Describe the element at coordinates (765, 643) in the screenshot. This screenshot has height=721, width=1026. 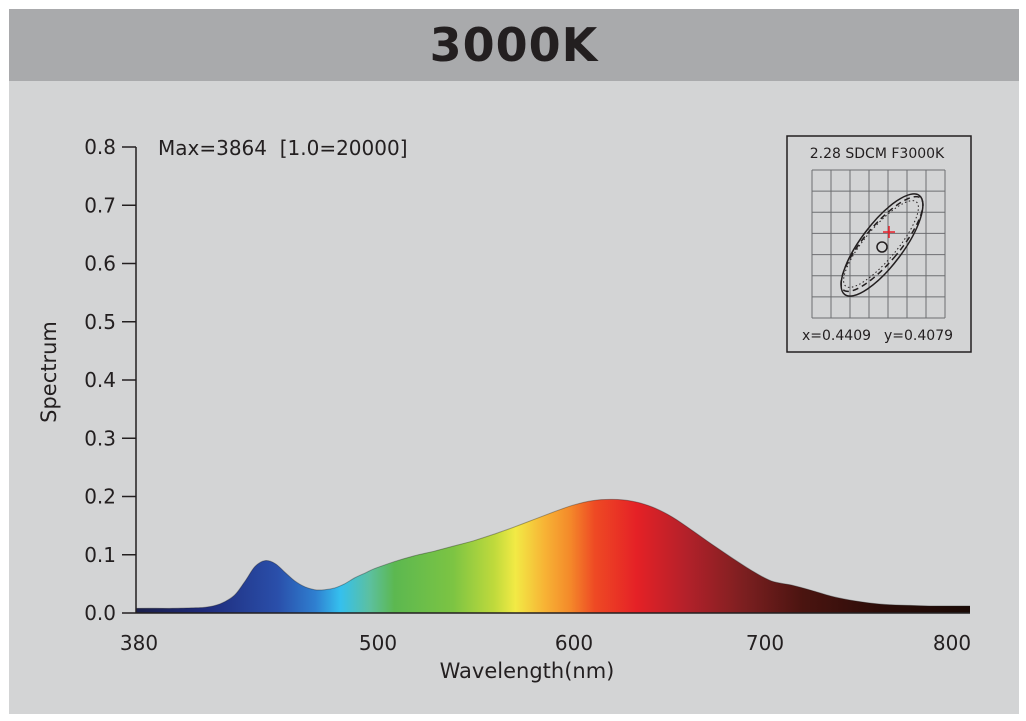
I see `x-tick-label: 700` at that location.